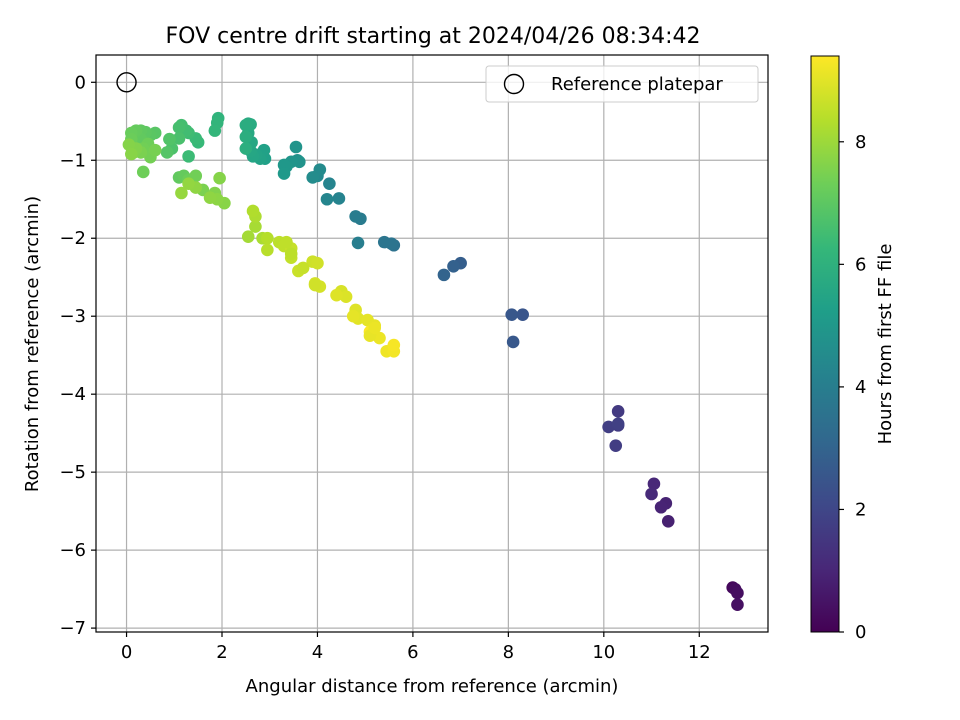 The height and width of the screenshot is (720, 960). I want to click on legend-box, so click(622, 84).